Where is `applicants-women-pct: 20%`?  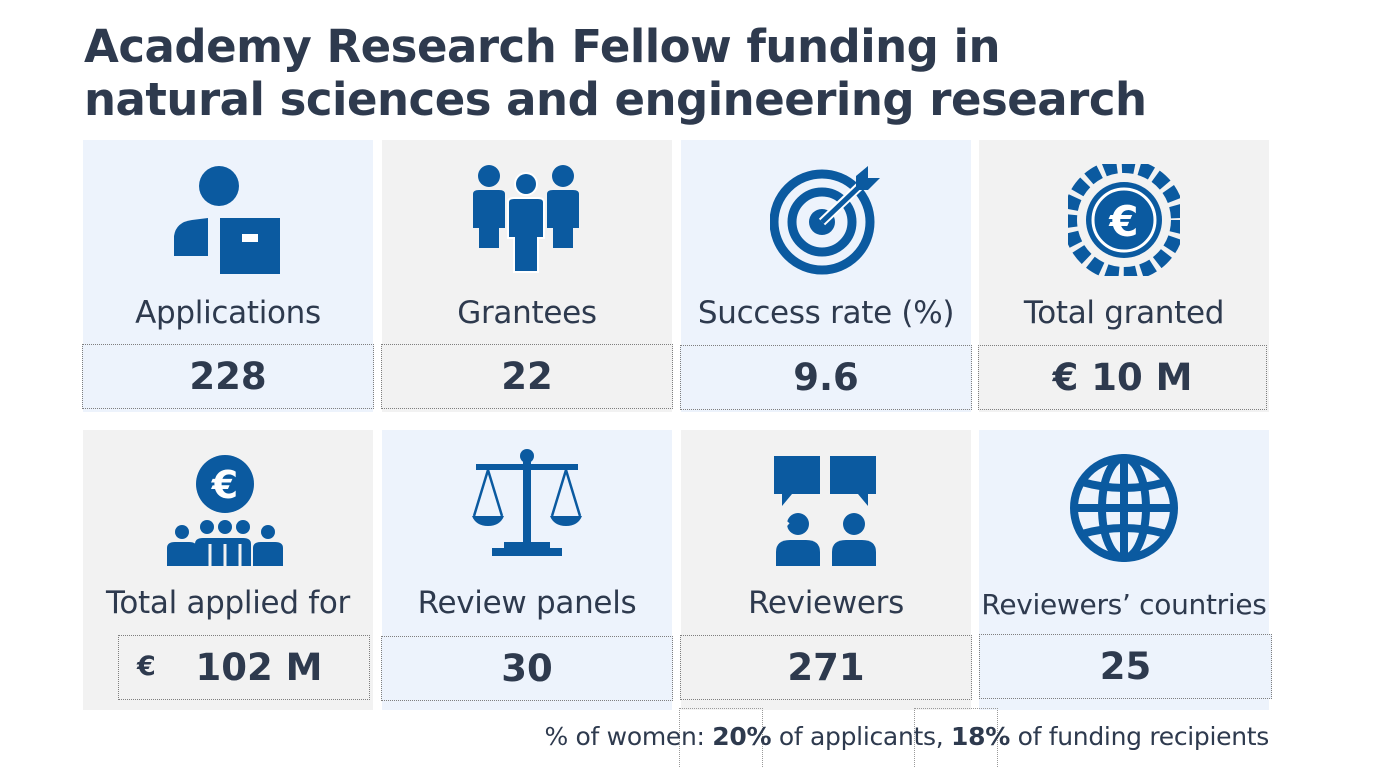 applicants-women-pct: 20% is located at coordinates (742, 736).